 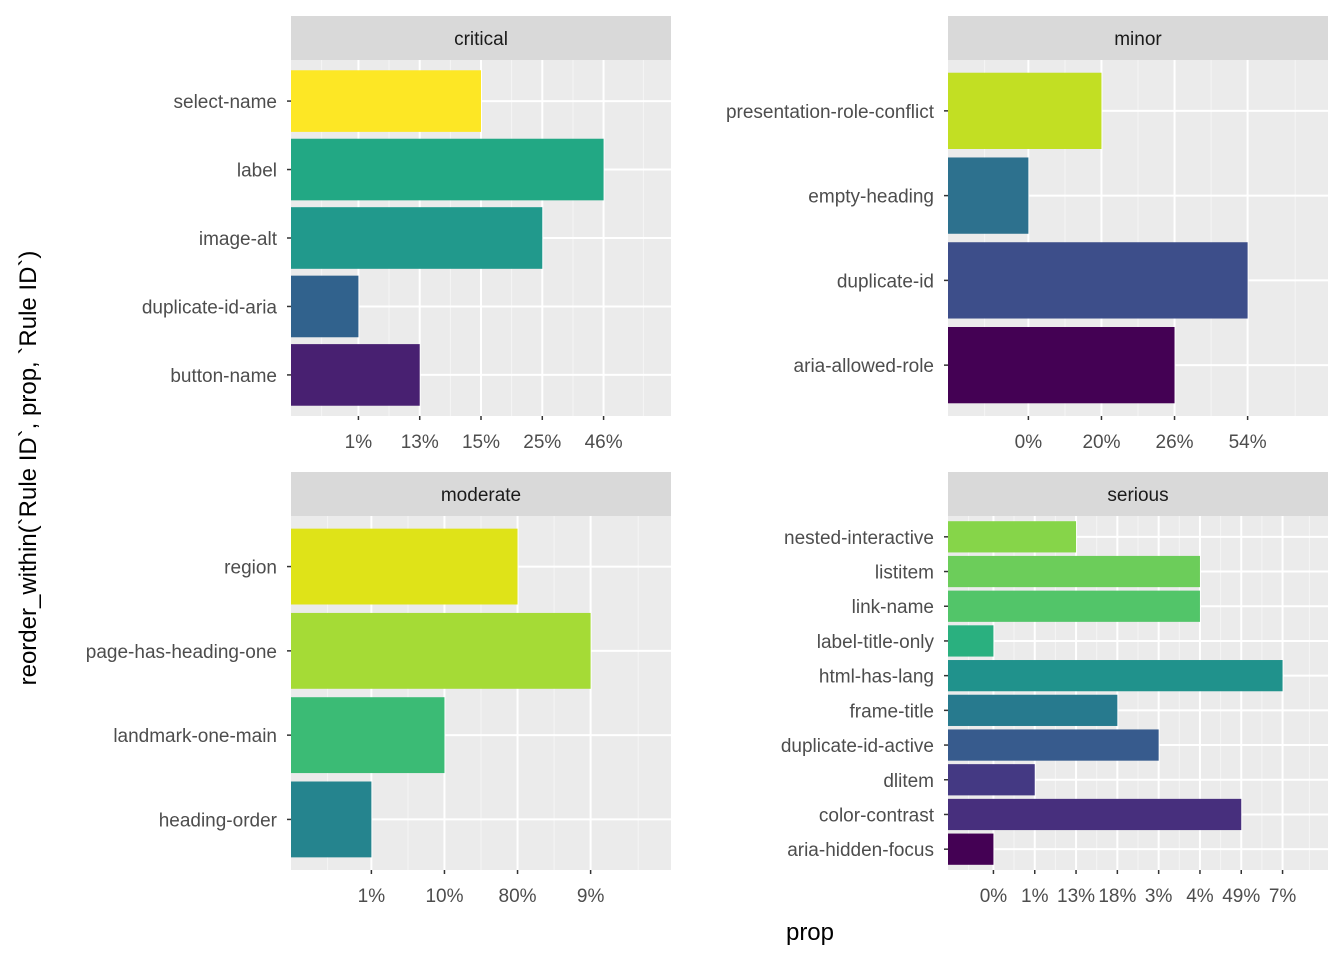 What do you see at coordinates (417, 238) in the screenshot?
I see `bar-image-alt` at bounding box center [417, 238].